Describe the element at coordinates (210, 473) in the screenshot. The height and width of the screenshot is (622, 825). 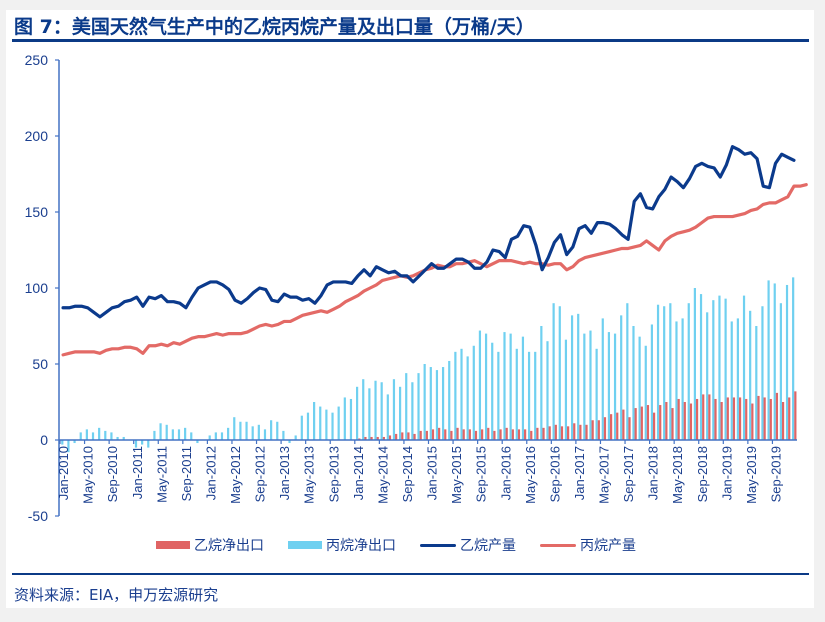
I see `x-tick-label: Jan-2012` at that location.